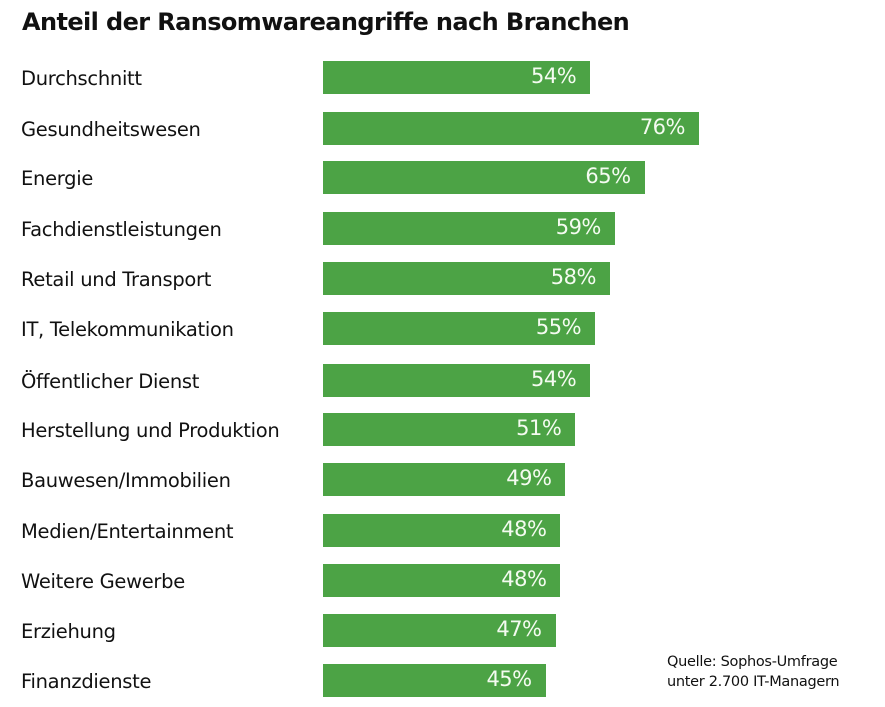 The height and width of the screenshot is (707, 885). Describe the element at coordinates (86, 681) in the screenshot. I see `category-label: Finanzdienste` at that location.